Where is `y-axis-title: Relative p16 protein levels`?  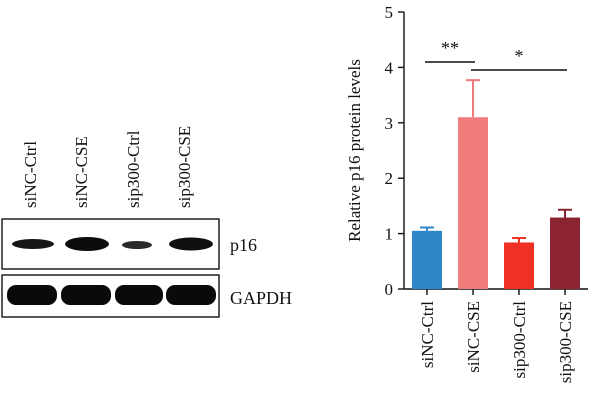
y-axis-title: Relative p16 protein levels is located at coordinates (354, 150).